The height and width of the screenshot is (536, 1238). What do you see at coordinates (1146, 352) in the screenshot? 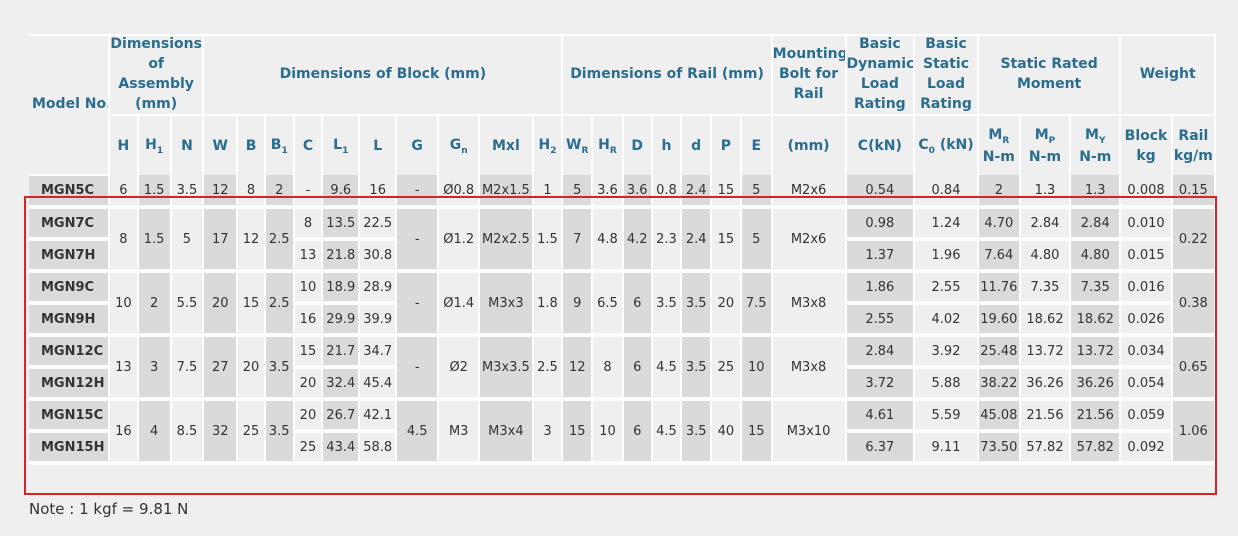
I see `table-cell: 0.034` at bounding box center [1146, 352].